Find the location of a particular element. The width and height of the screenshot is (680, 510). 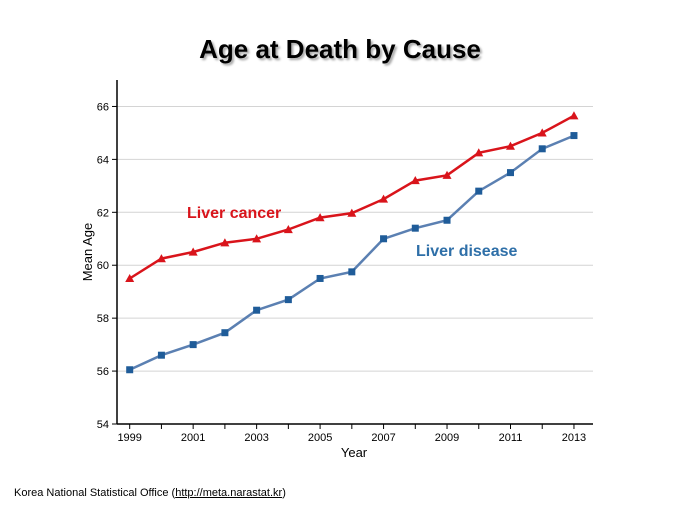

y-axis-ticks: 54 56 58 60 62 64 66 is located at coordinates (107, 266).